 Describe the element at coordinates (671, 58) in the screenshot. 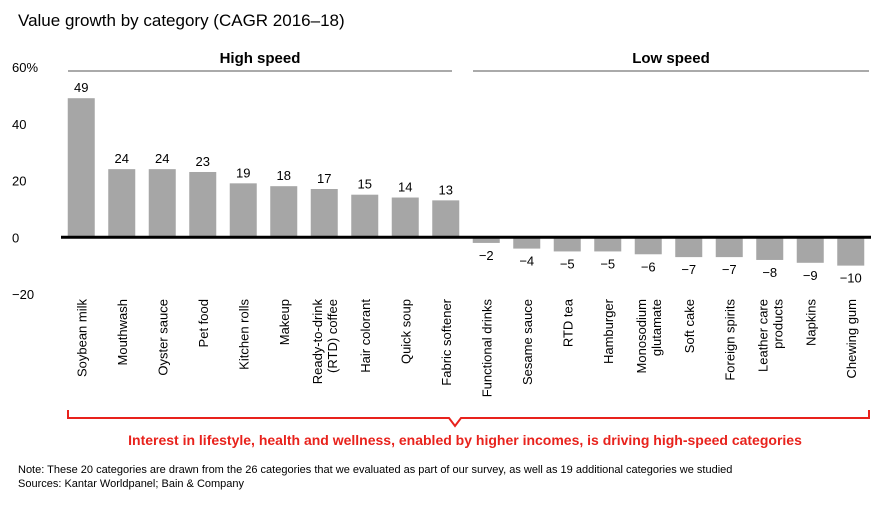

I see `group-label: Low speed` at that location.